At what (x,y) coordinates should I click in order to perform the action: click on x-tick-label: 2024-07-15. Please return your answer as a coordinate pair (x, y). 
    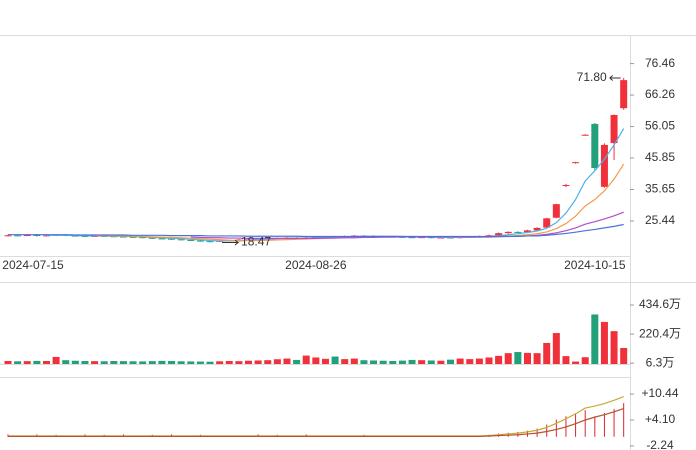
    Looking at the image, I should click on (33, 265).